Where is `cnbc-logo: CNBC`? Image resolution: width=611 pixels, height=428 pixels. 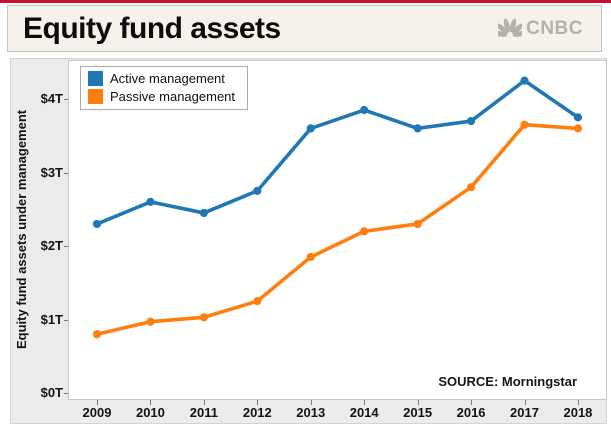
cnbc-logo: CNBC is located at coordinates (538, 29).